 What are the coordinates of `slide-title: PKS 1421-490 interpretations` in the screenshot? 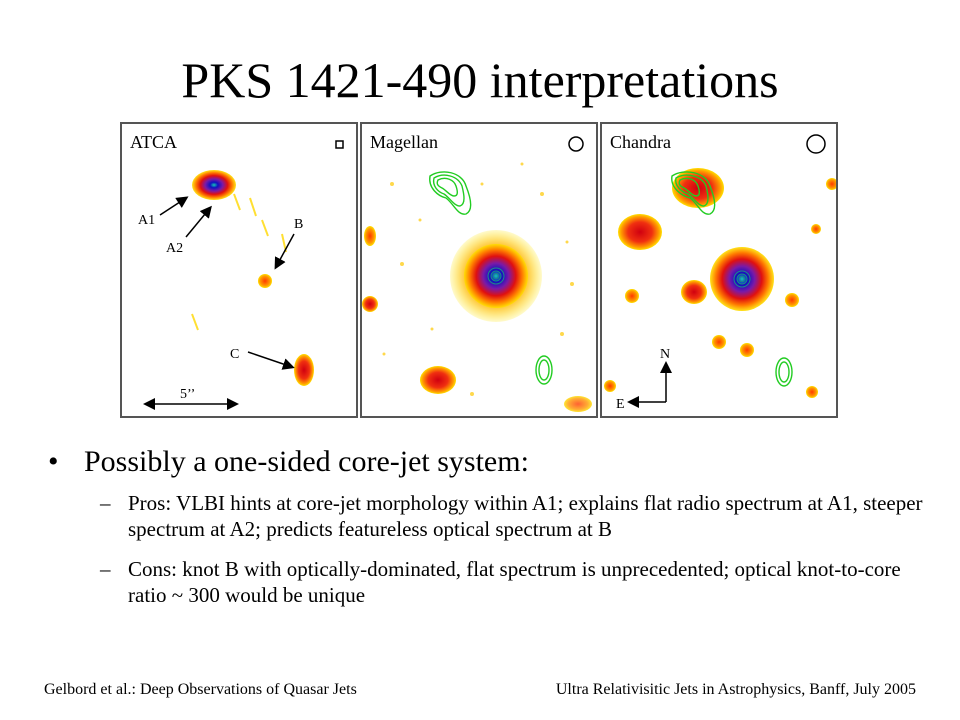 It's located at (480, 80).